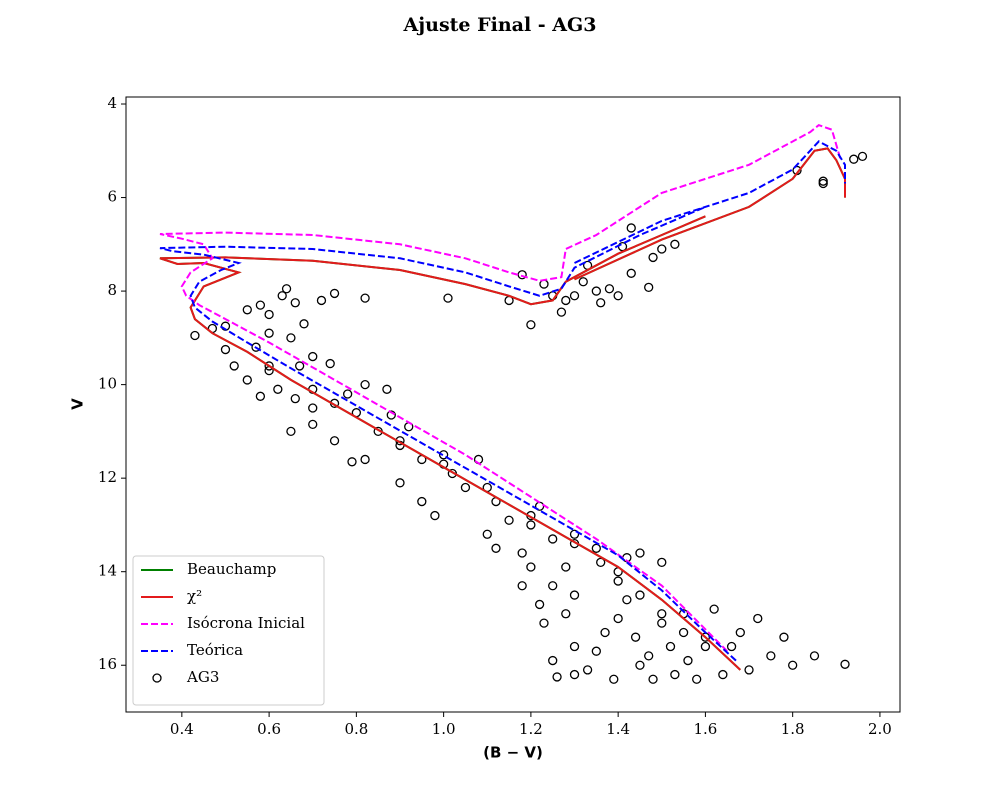 The height and width of the screenshot is (805, 1000). Describe the element at coordinates (231, 569) in the screenshot. I see `legend-label: Beauchamp` at that location.